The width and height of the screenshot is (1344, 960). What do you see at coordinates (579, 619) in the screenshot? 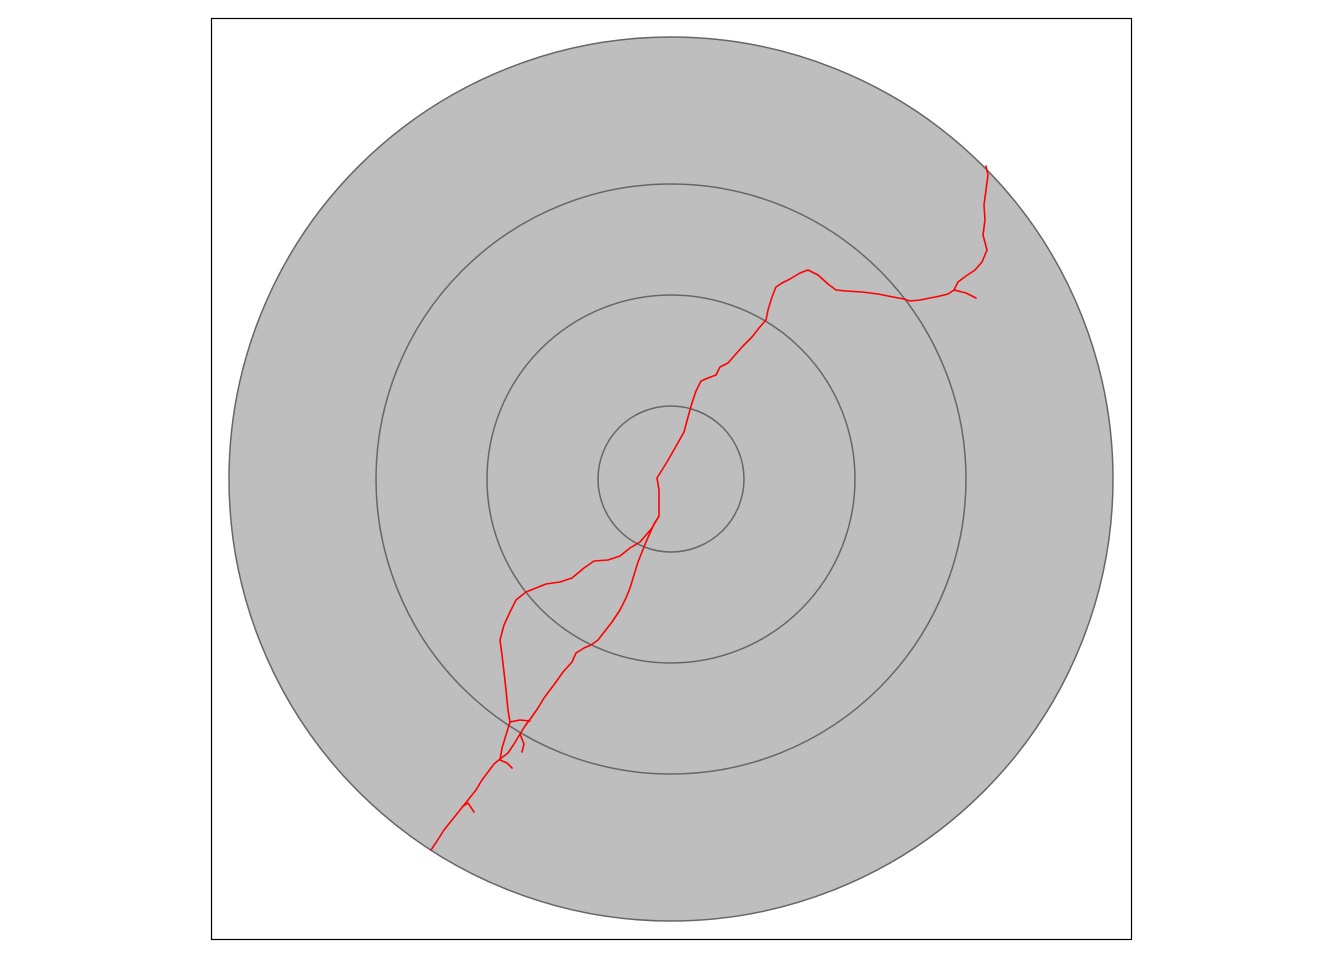
I see `river-branch-west-loop` at bounding box center [579, 619].